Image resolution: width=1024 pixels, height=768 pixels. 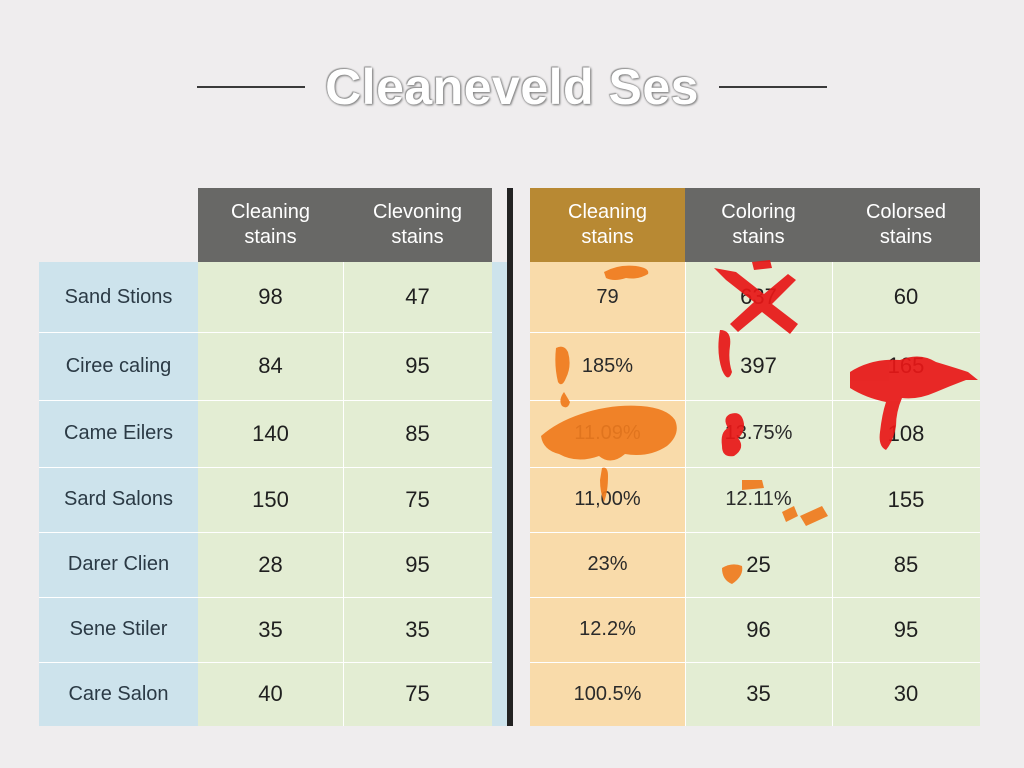 What do you see at coordinates (607, 365) in the screenshot?
I see `table-cell: 185%` at bounding box center [607, 365].